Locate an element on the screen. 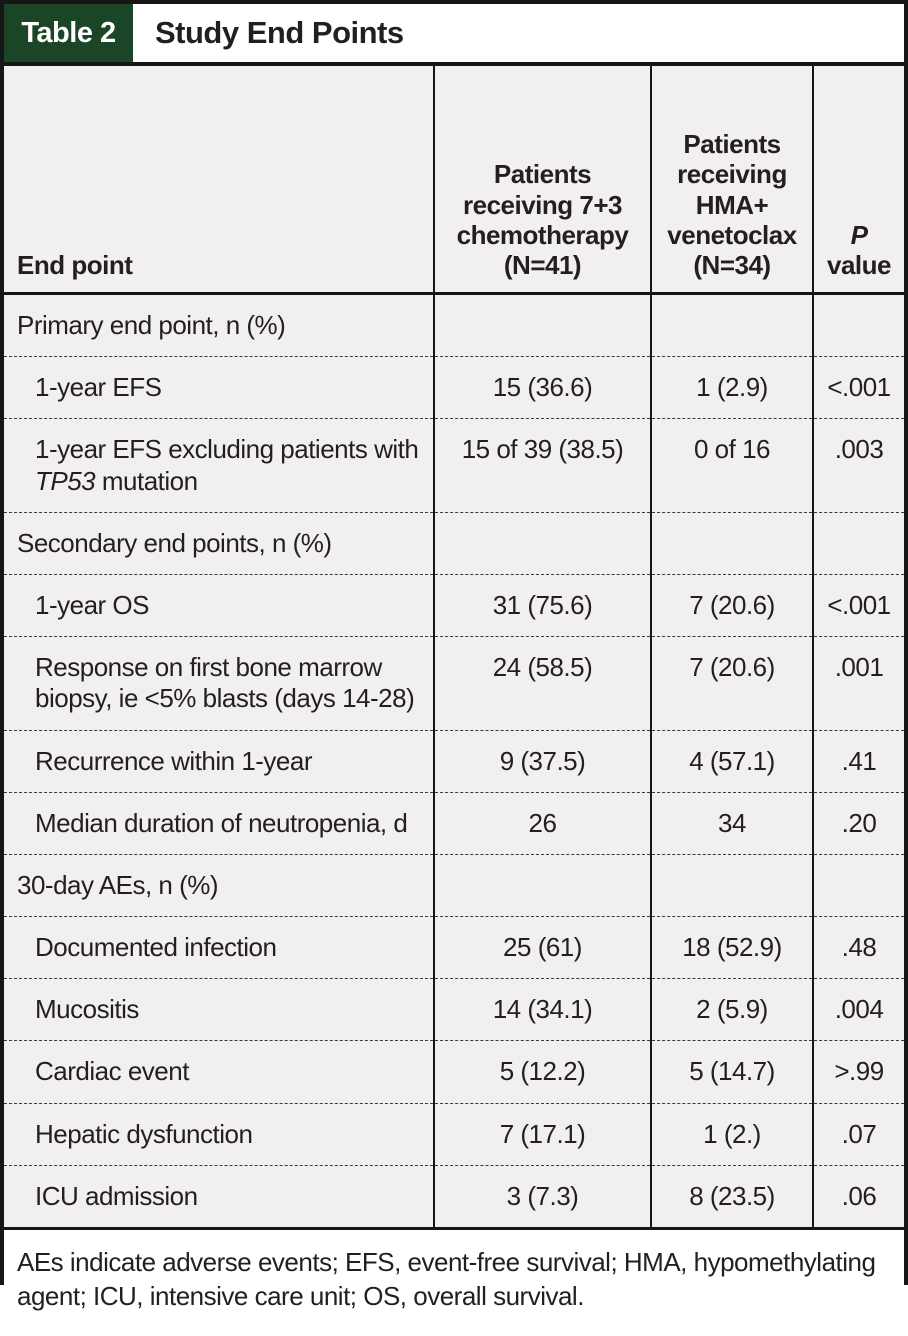  p-word: value is located at coordinates (859, 264).